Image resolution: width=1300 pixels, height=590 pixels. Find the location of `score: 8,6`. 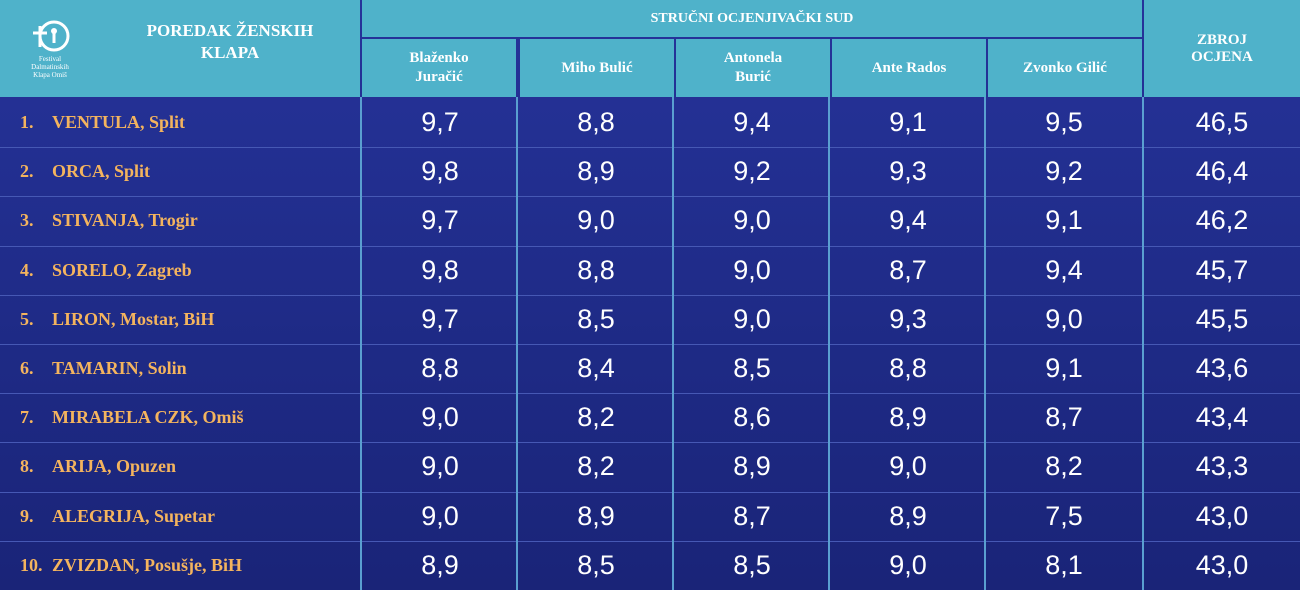

score: 8,6 is located at coordinates (752, 417).